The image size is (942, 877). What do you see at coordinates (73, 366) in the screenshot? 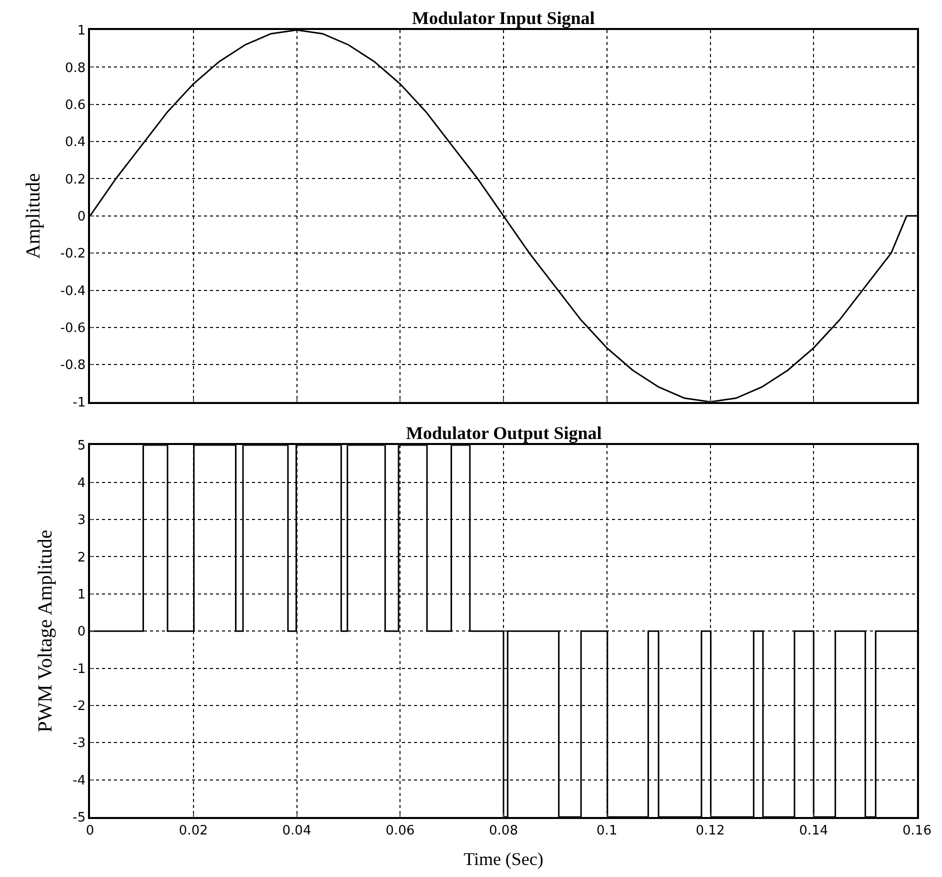
I see `y-tick-label: -0.8` at bounding box center [73, 366].